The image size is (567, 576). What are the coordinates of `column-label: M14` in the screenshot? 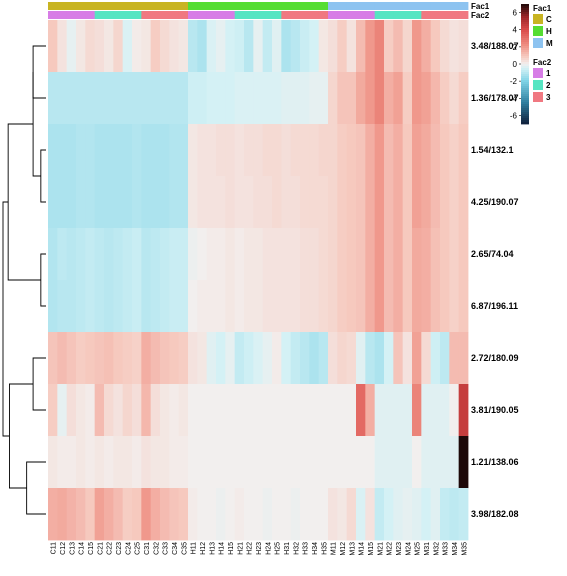 It's located at (362, 549).